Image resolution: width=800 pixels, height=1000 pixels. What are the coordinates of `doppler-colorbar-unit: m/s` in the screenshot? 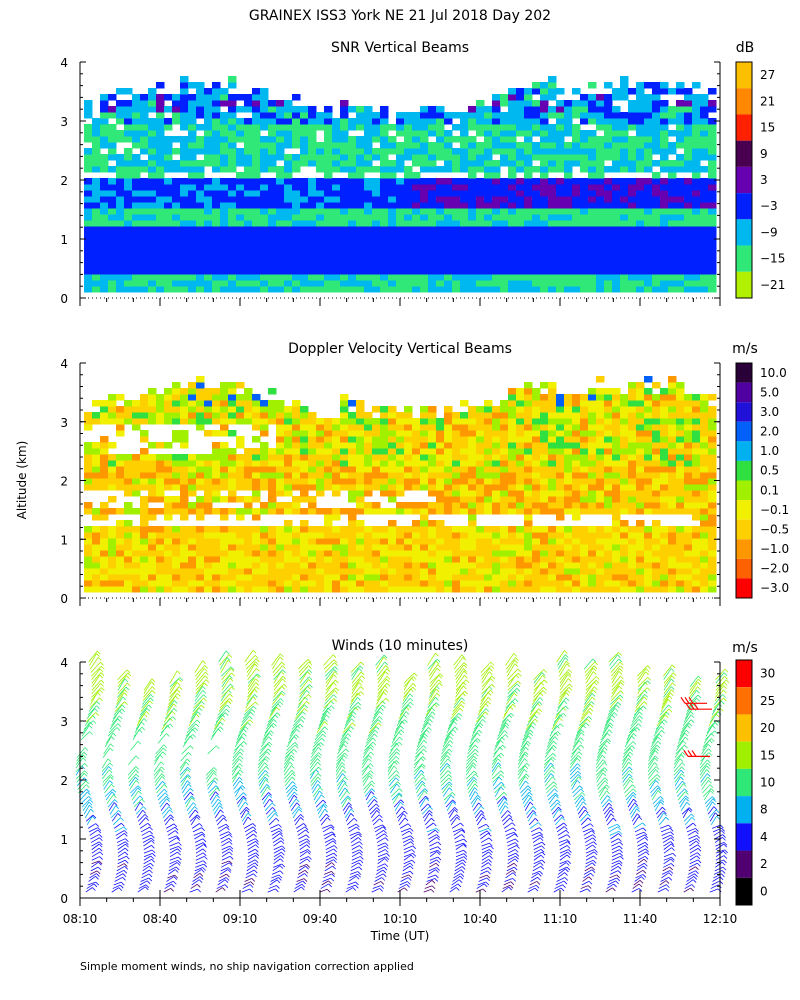 It's located at (745, 349).